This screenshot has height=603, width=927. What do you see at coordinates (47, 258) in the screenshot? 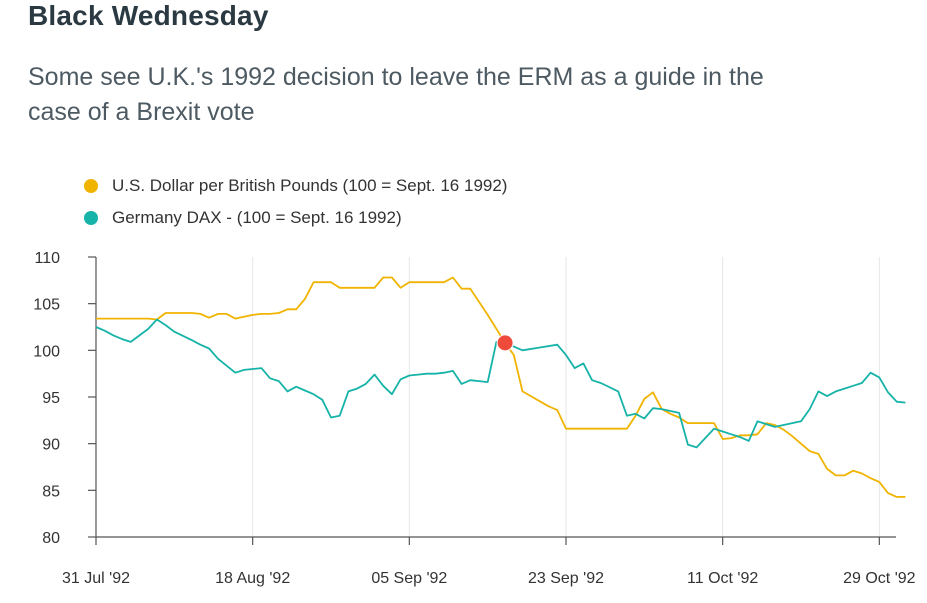
I see `y-tick-label: 110` at bounding box center [47, 258].